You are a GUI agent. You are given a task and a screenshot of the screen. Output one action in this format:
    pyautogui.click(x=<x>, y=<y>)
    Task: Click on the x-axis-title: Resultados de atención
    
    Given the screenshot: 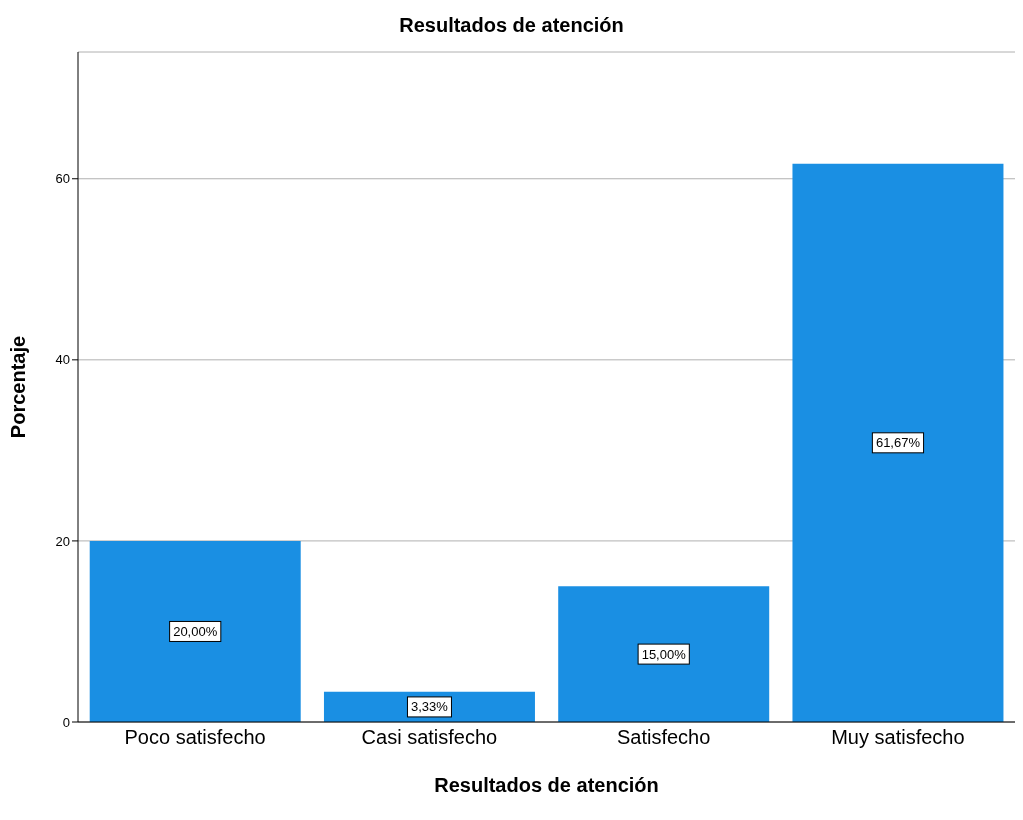 What is the action you would take?
    pyautogui.click(x=546, y=785)
    